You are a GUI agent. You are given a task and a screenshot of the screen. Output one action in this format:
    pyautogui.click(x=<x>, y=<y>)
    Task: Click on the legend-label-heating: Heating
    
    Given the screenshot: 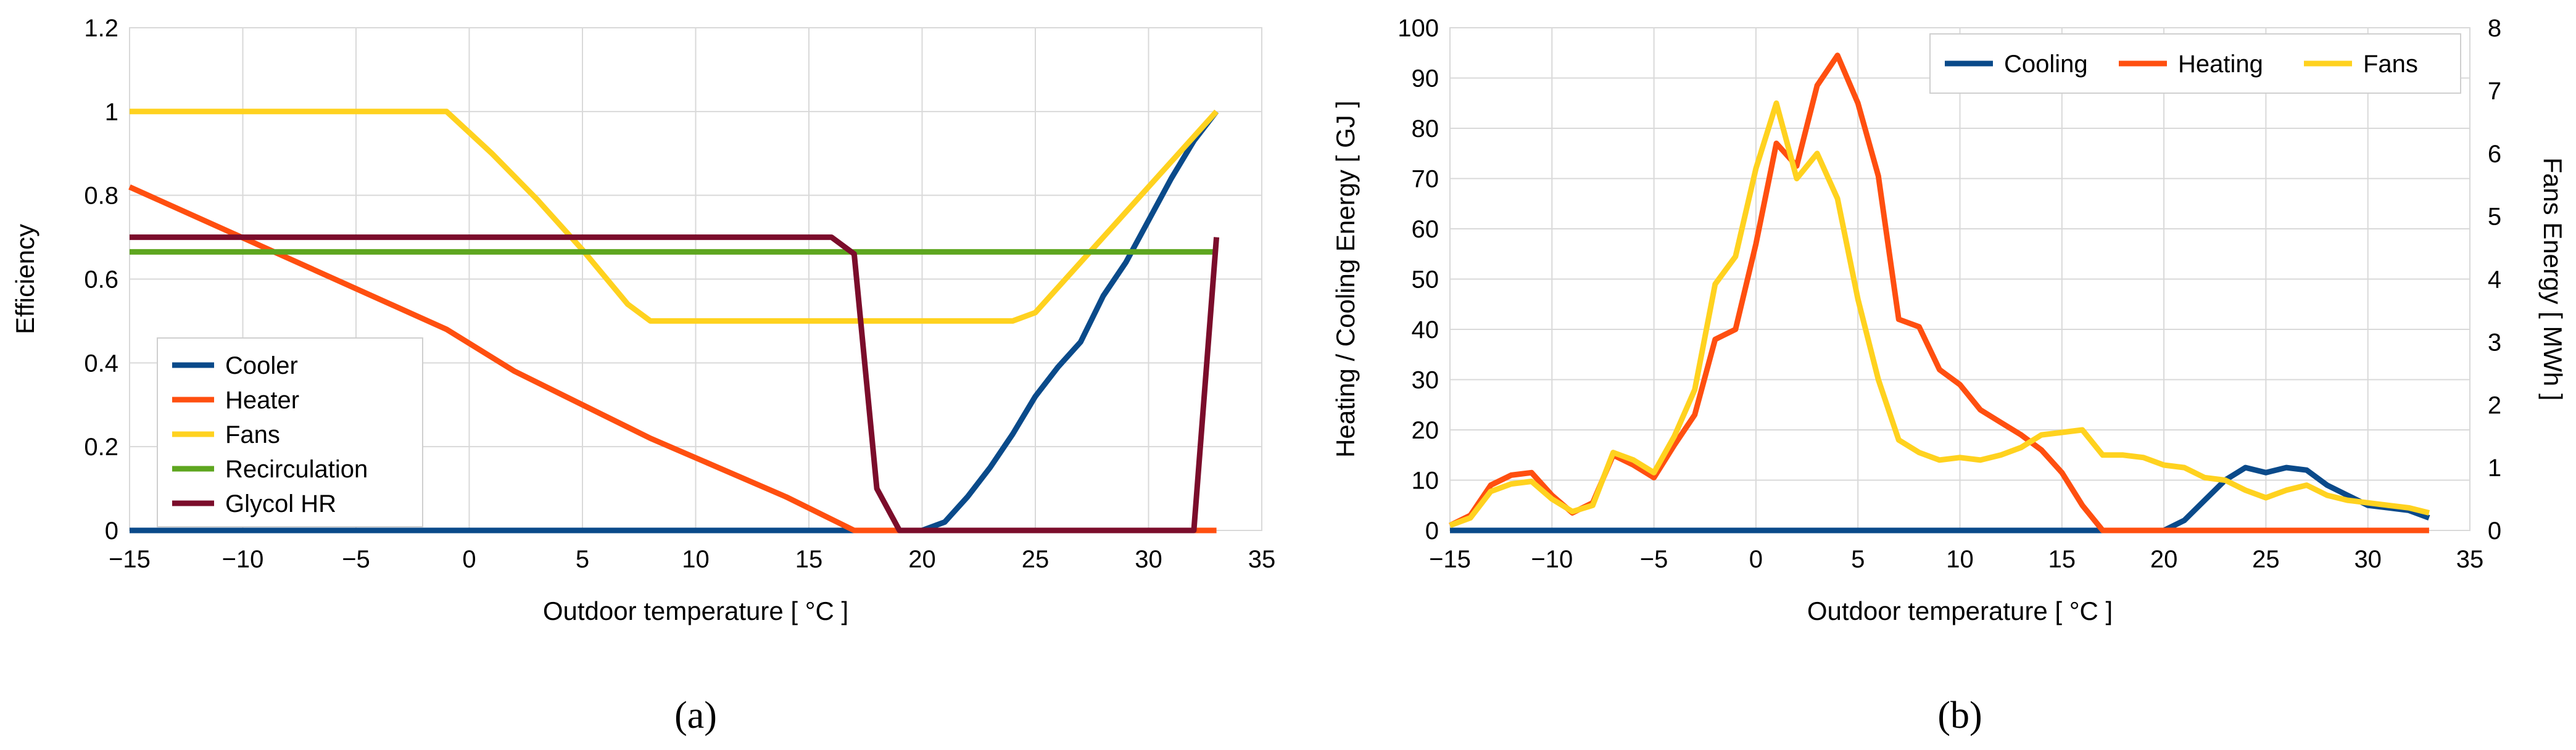 What is the action you would take?
    pyautogui.click(x=2220, y=64)
    